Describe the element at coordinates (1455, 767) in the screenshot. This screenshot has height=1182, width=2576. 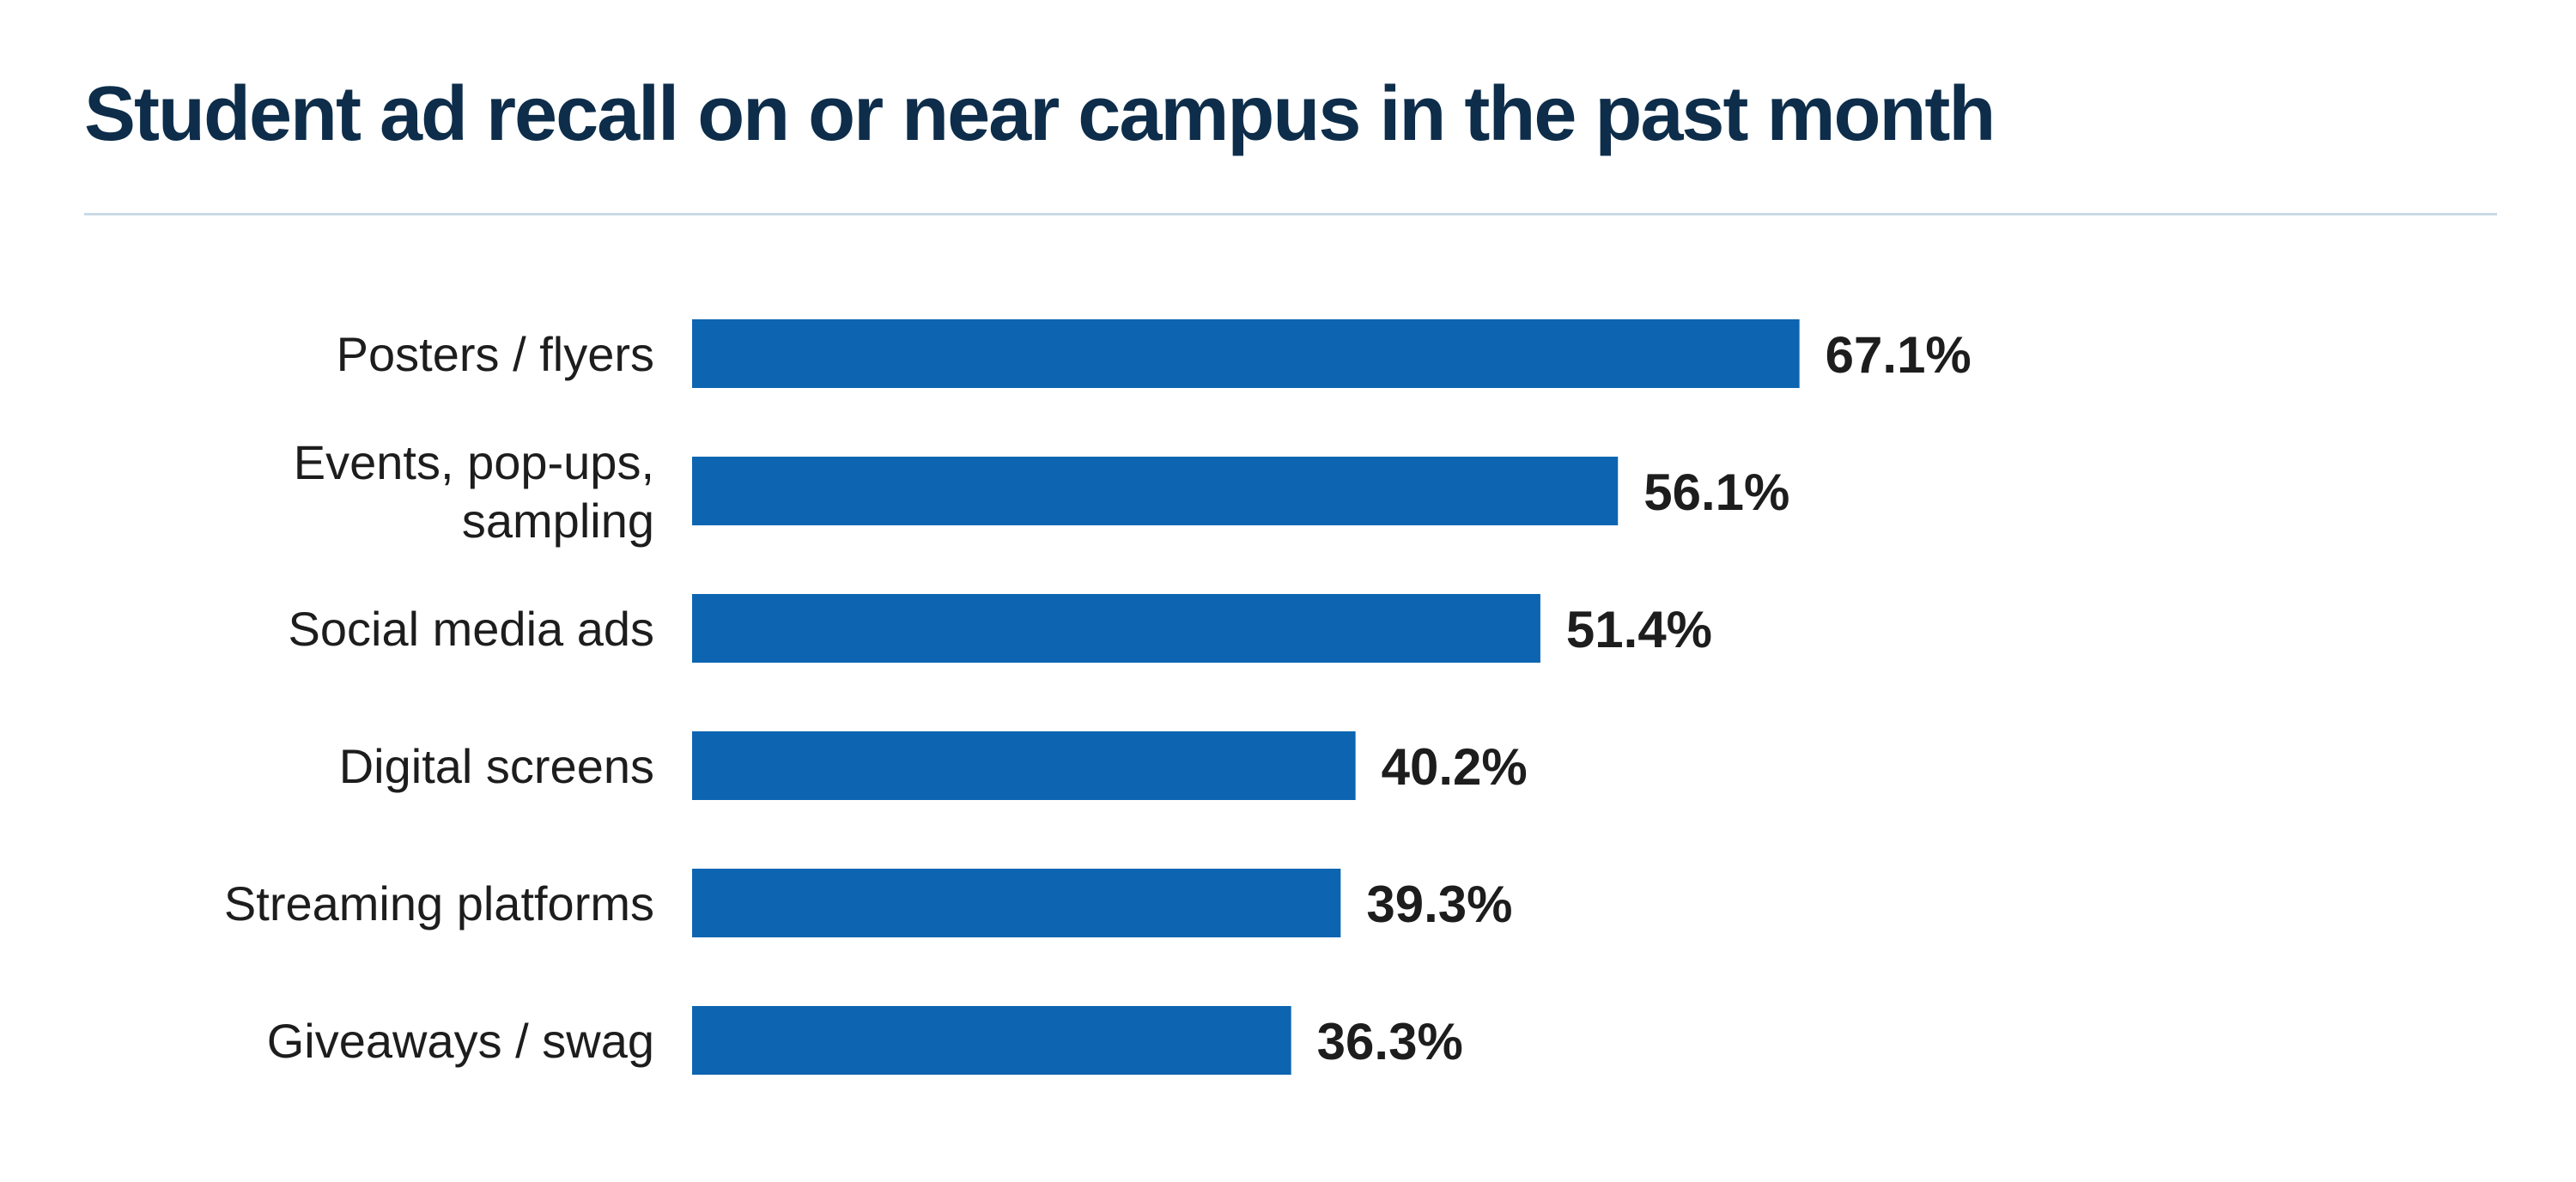
I see `value-label-3: 40.2%` at that location.